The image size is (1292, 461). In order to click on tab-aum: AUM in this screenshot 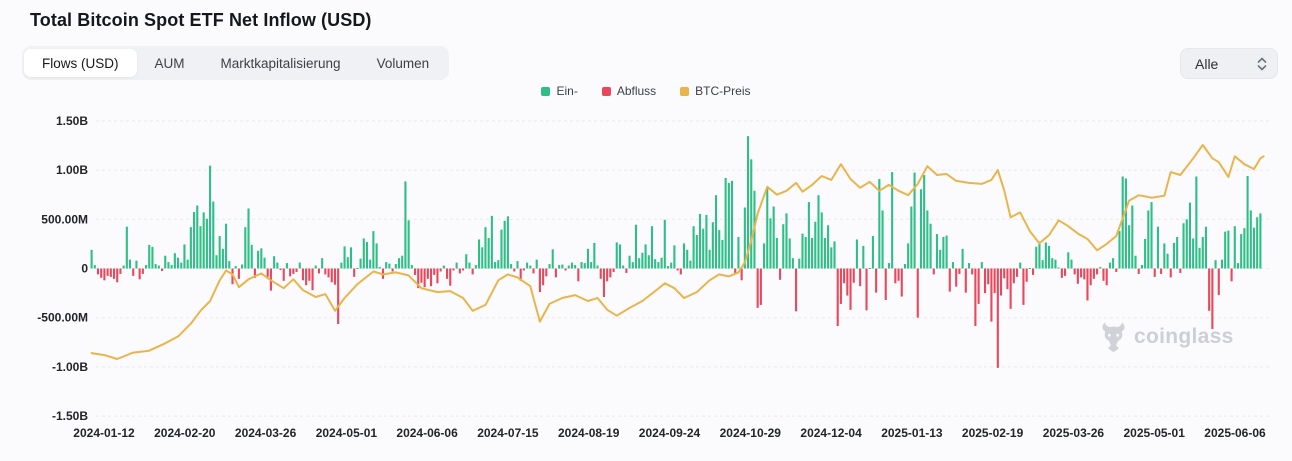, I will do `click(169, 63)`.